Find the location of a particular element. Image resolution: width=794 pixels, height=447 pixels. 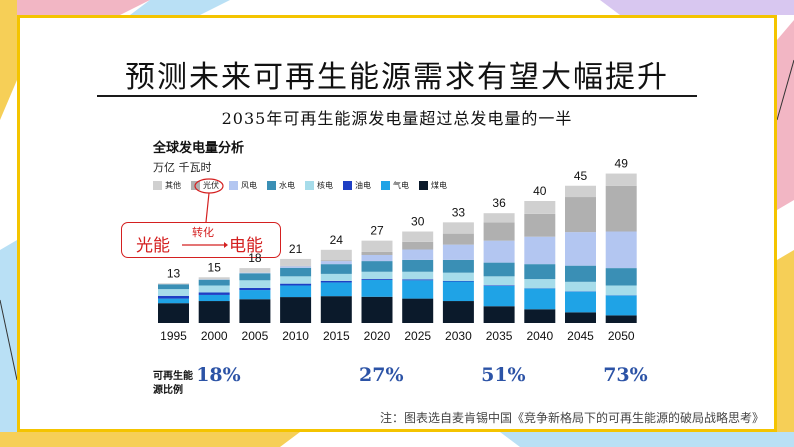

chart-unit: 万亿 千瓦时 is located at coordinates (182, 167).